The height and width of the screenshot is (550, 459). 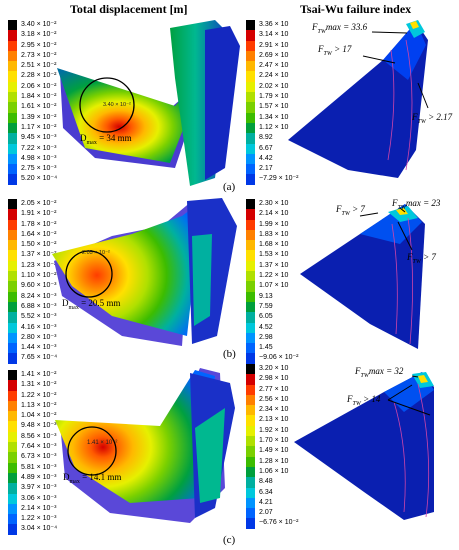 What do you see at coordinates (274, 224) in the screenshot?
I see `legend-label: 1.99 × 10` at bounding box center [274, 224].